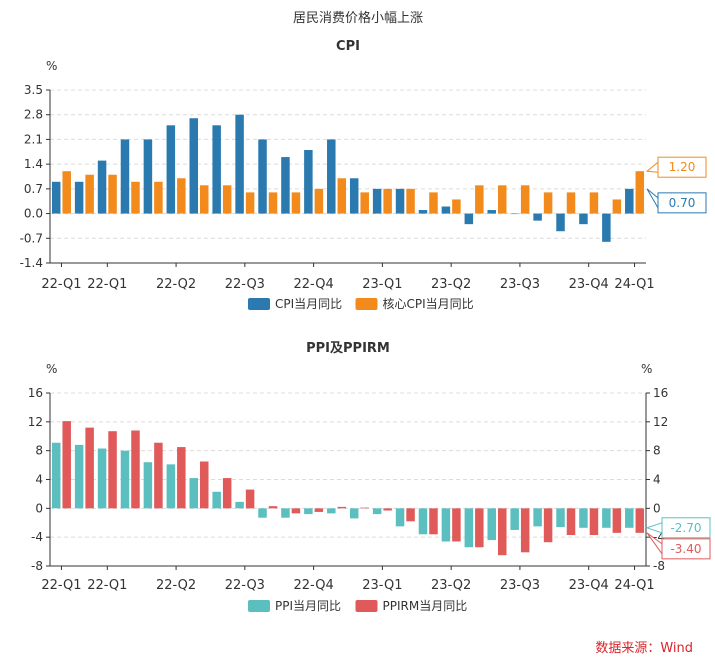  Describe the element at coordinates (660, 393) in the screenshot. I see `y-tick-label-right: 16` at that location.